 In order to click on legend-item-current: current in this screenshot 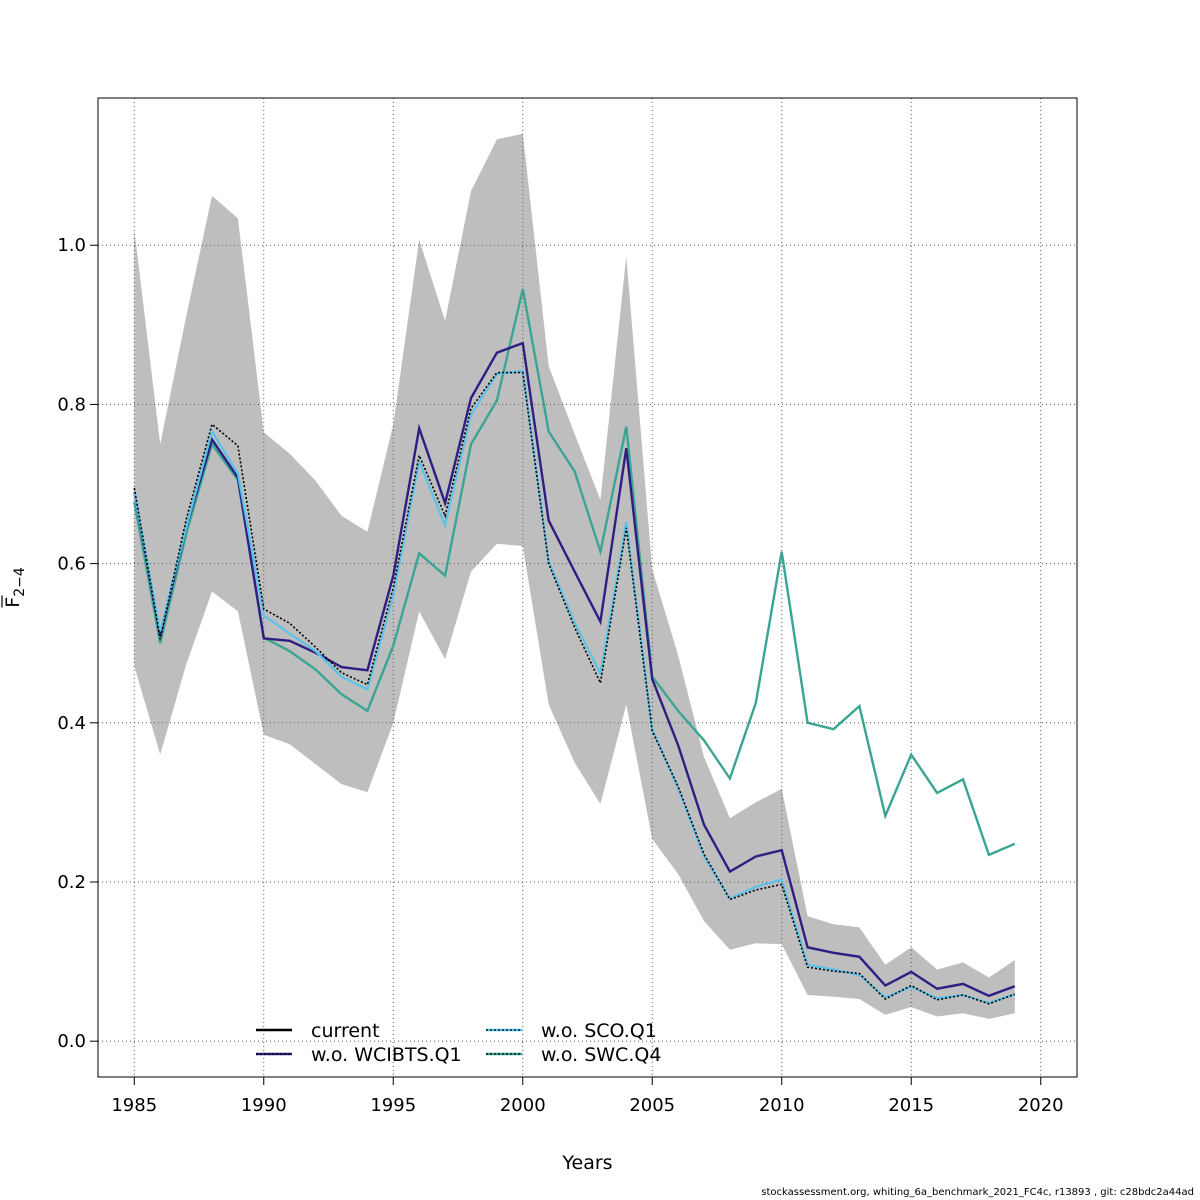, I will do `click(318, 1031)`.